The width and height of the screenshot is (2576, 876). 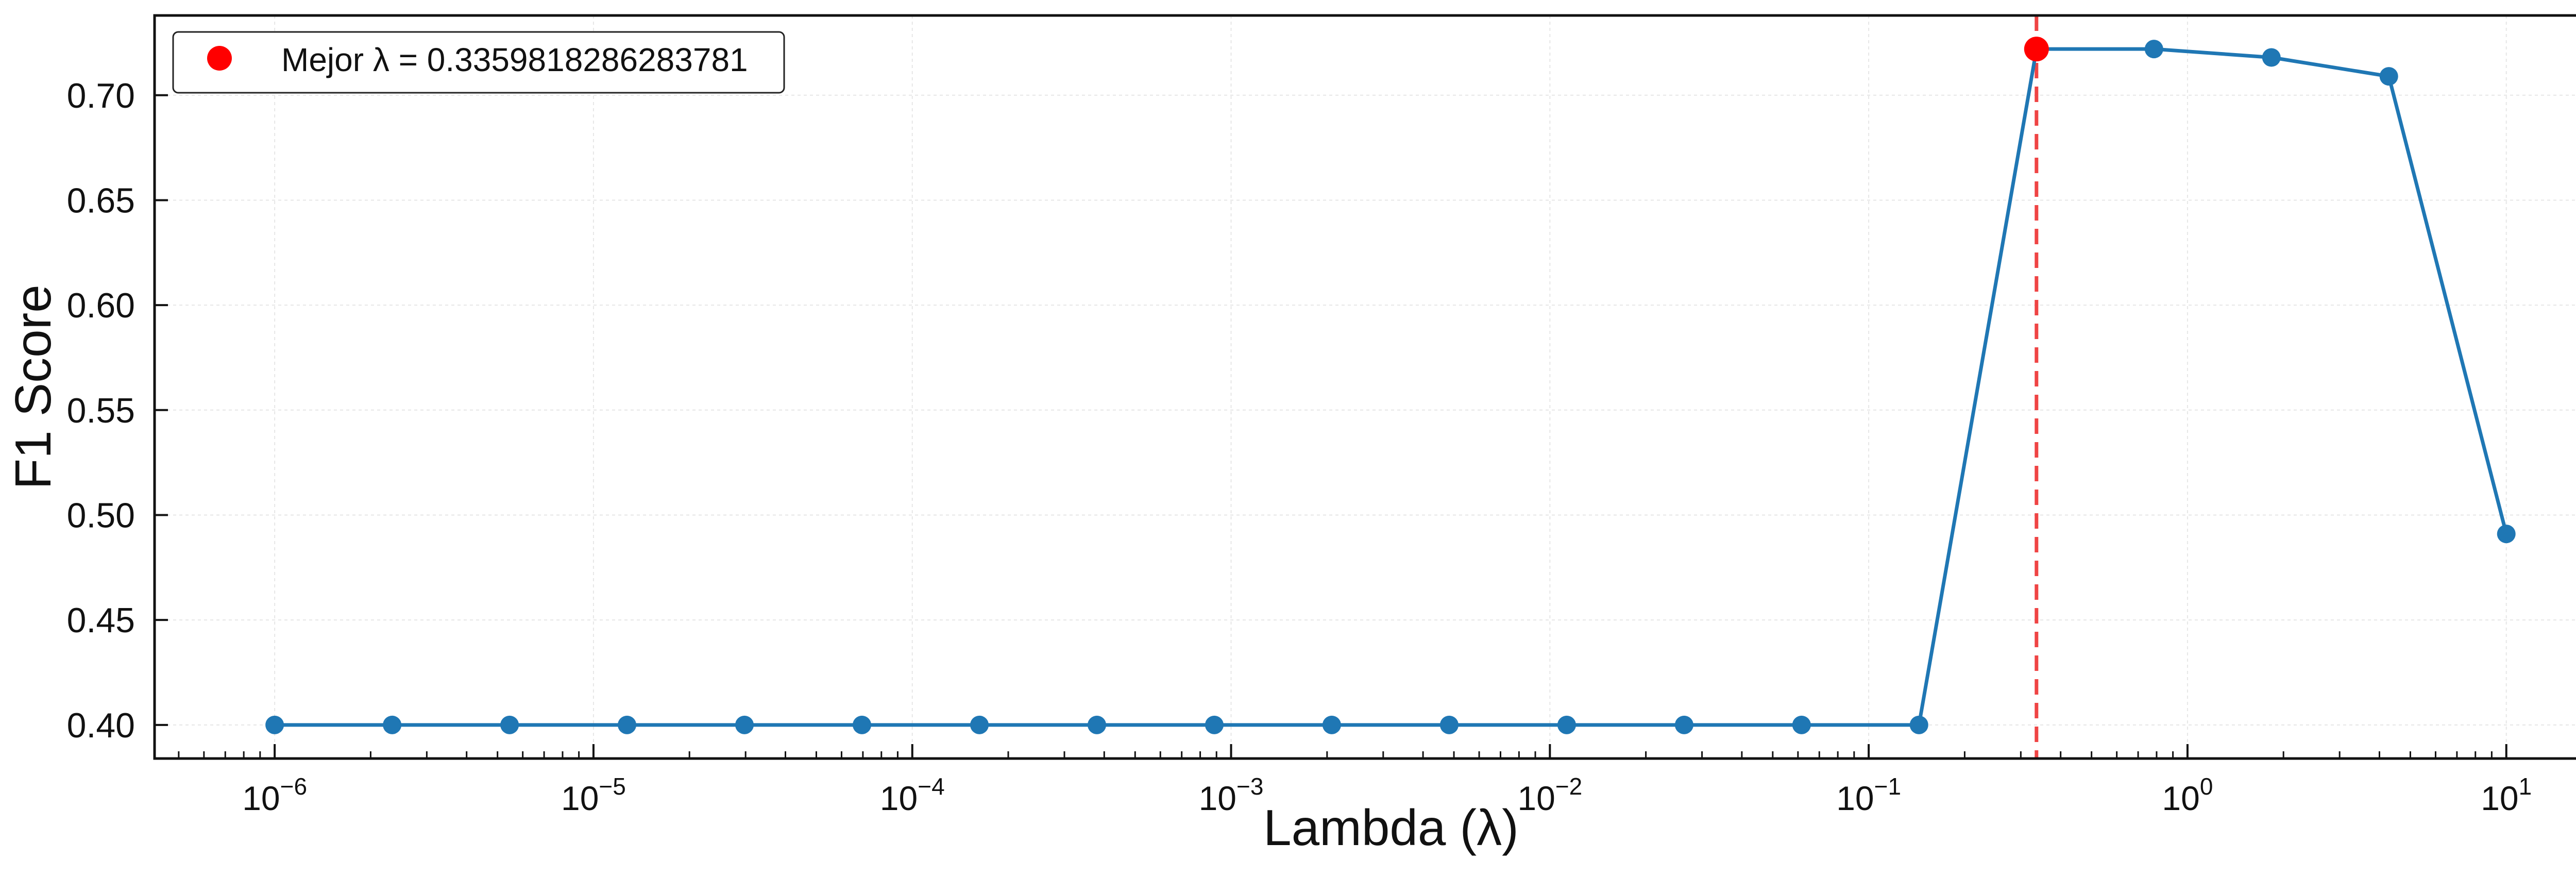 I want to click on y-axis-label: F1 Score, so click(x=33, y=387).